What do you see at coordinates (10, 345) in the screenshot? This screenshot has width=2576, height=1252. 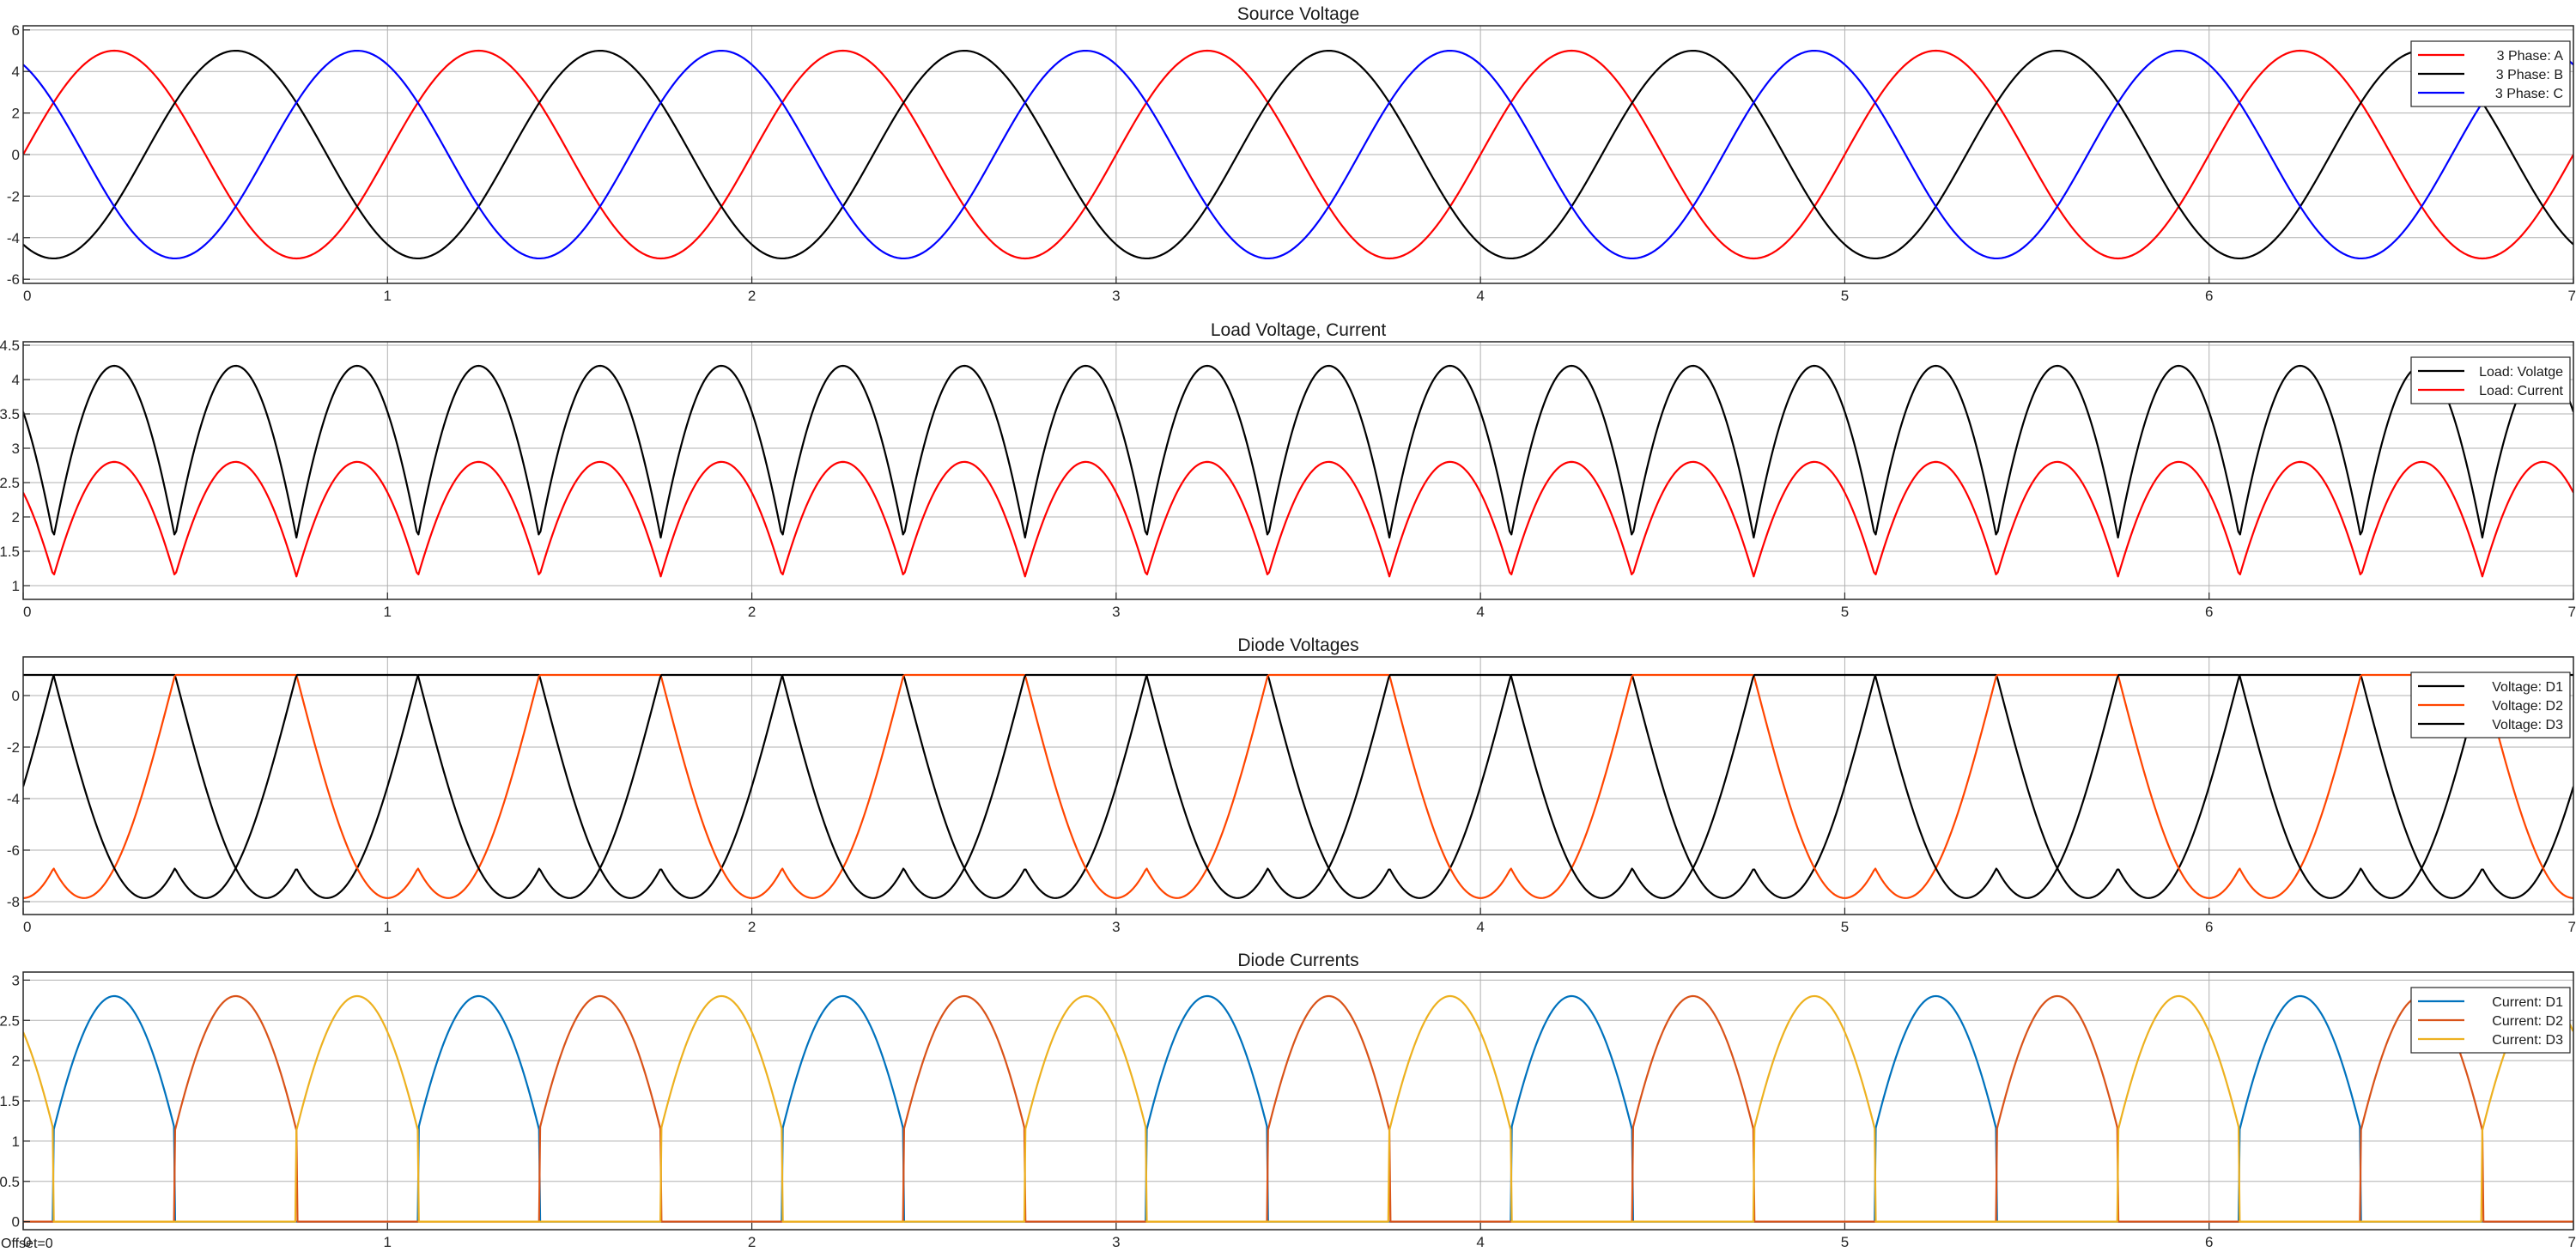 I see `y-tick-label: 4.5` at bounding box center [10, 345].